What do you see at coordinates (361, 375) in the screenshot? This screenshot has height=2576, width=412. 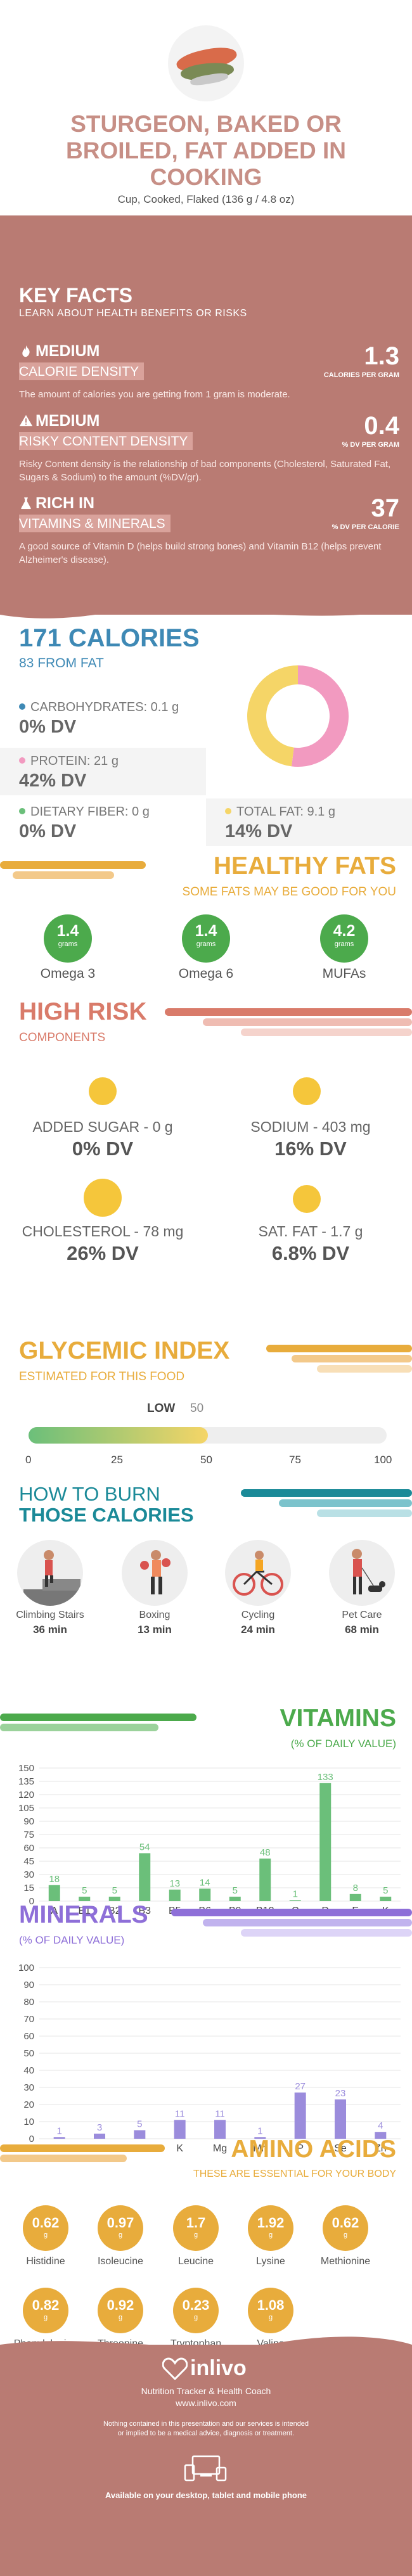 I see `calorie-density-unit: CALORIES PER GRAM` at bounding box center [361, 375].